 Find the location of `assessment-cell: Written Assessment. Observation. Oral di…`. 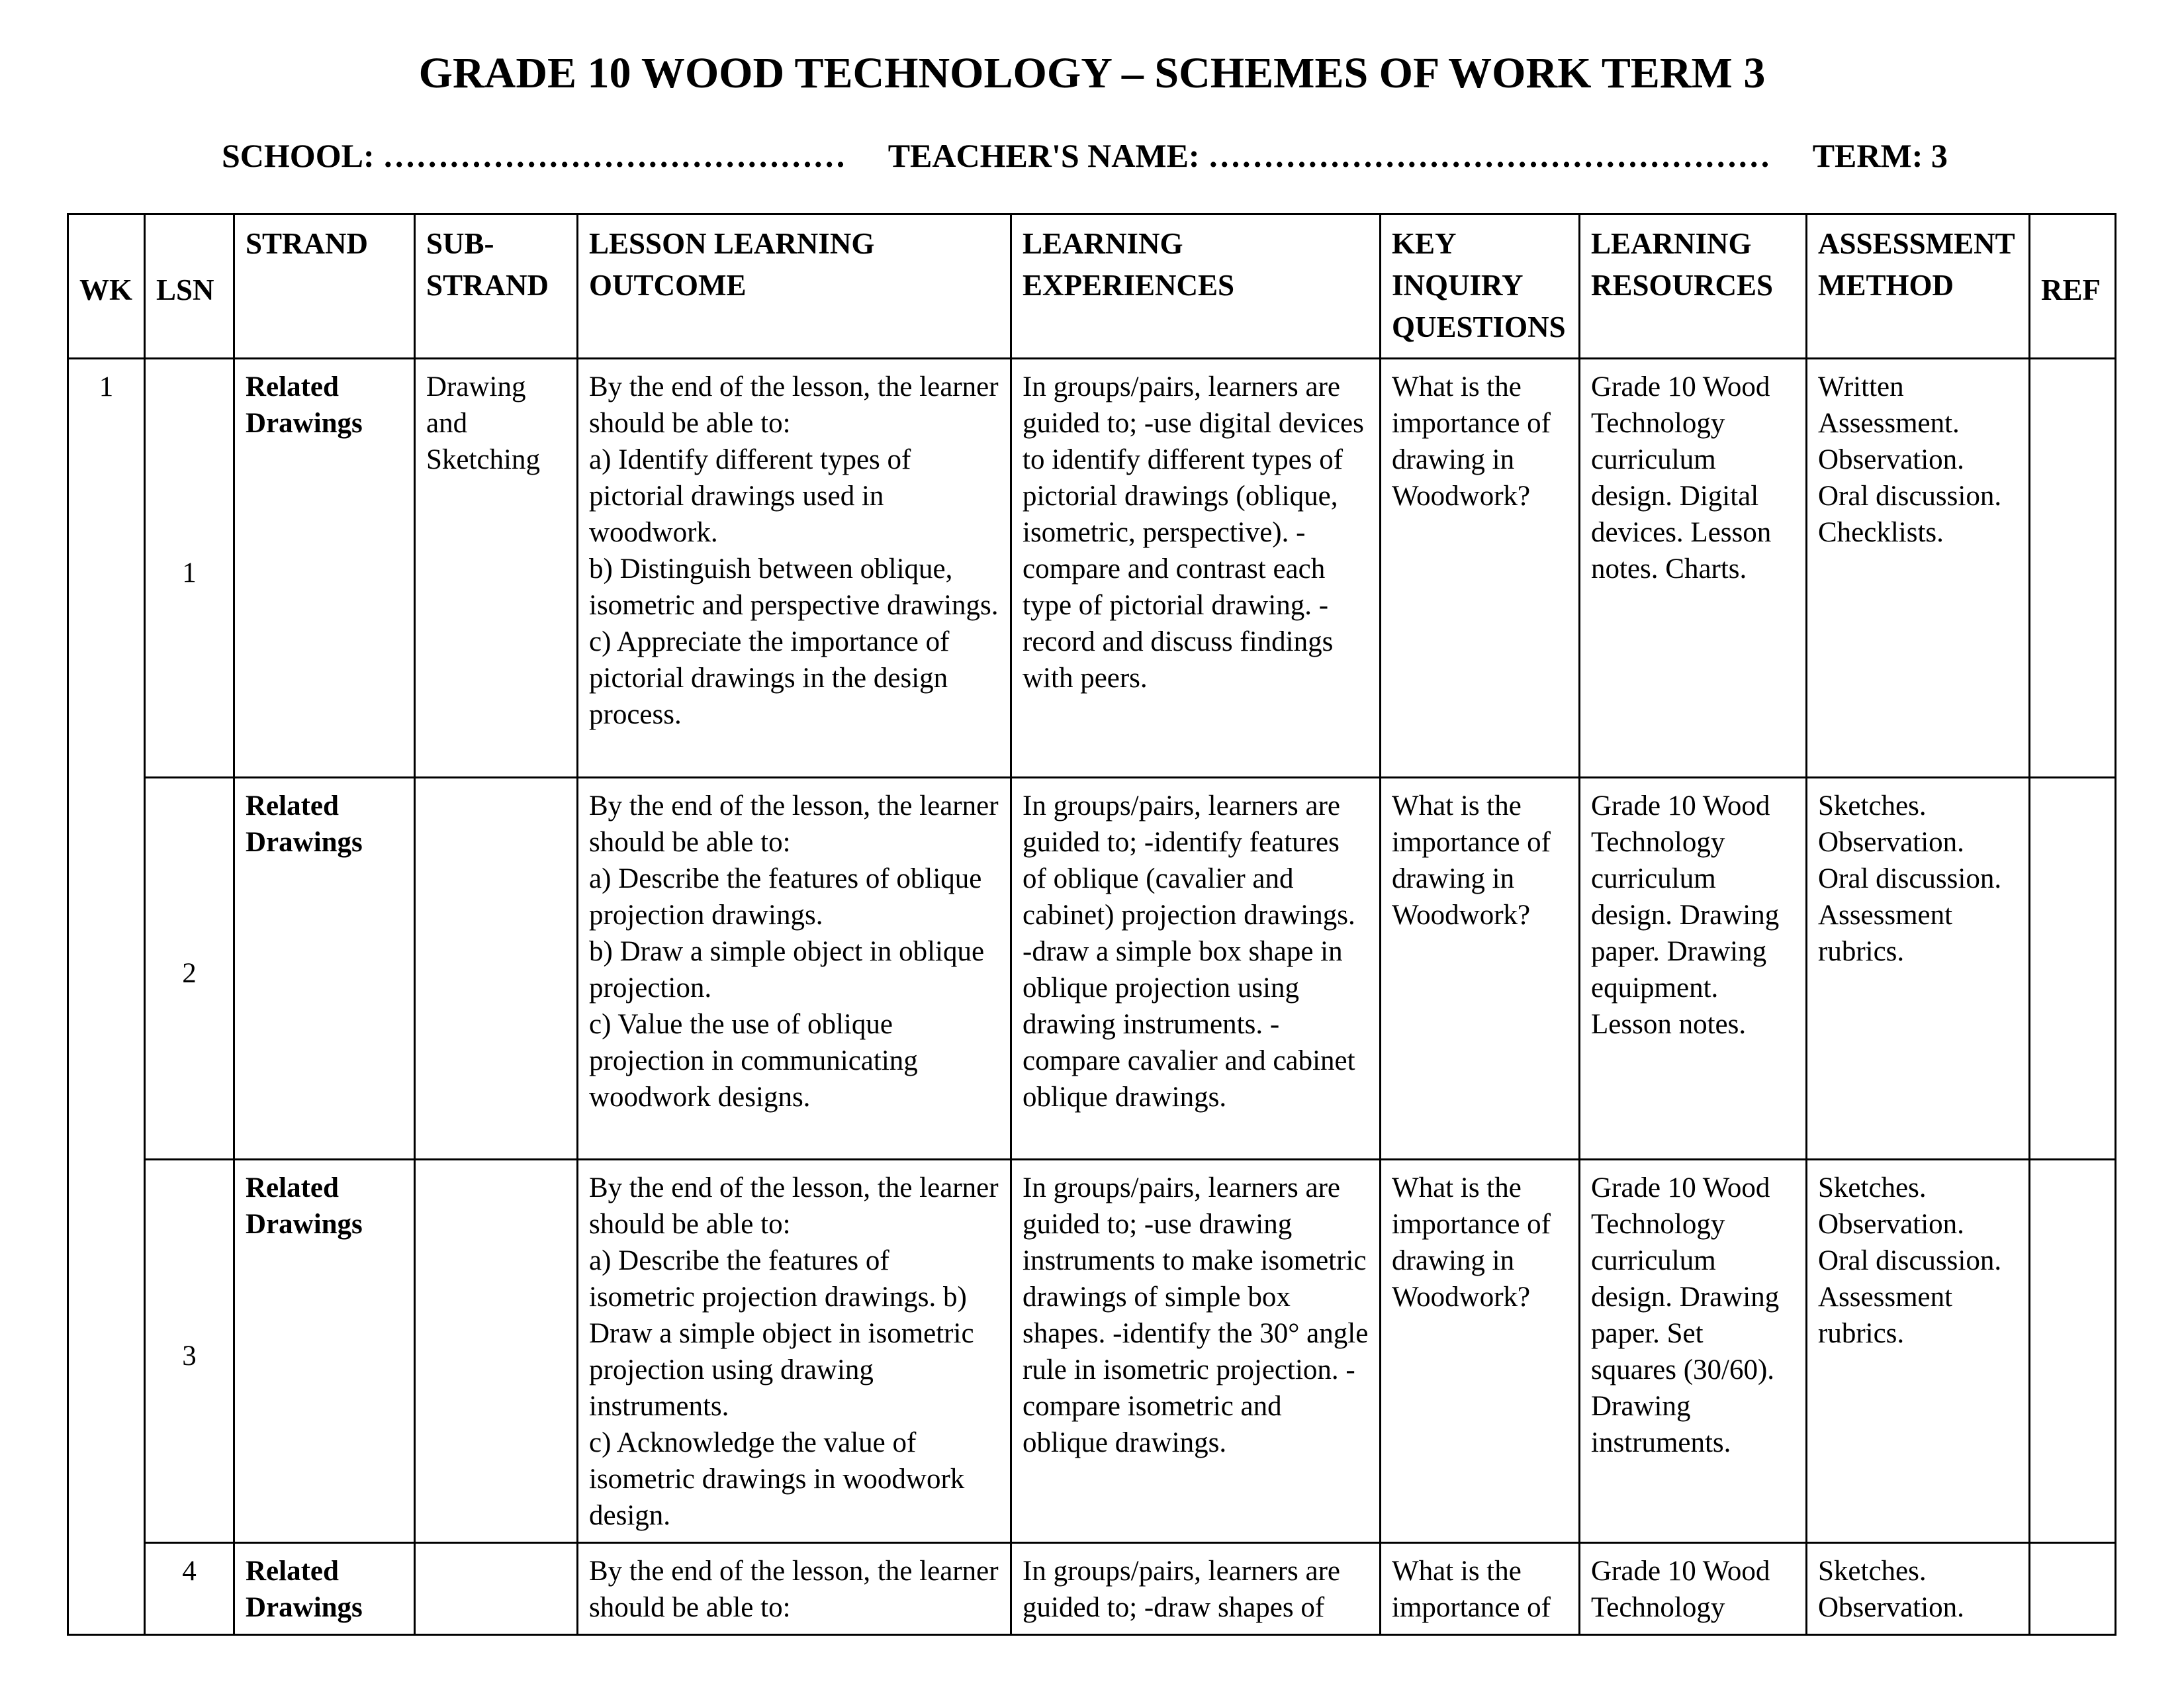

assessment-cell: Written Assessment. Observation. Oral di… is located at coordinates (1917, 567).